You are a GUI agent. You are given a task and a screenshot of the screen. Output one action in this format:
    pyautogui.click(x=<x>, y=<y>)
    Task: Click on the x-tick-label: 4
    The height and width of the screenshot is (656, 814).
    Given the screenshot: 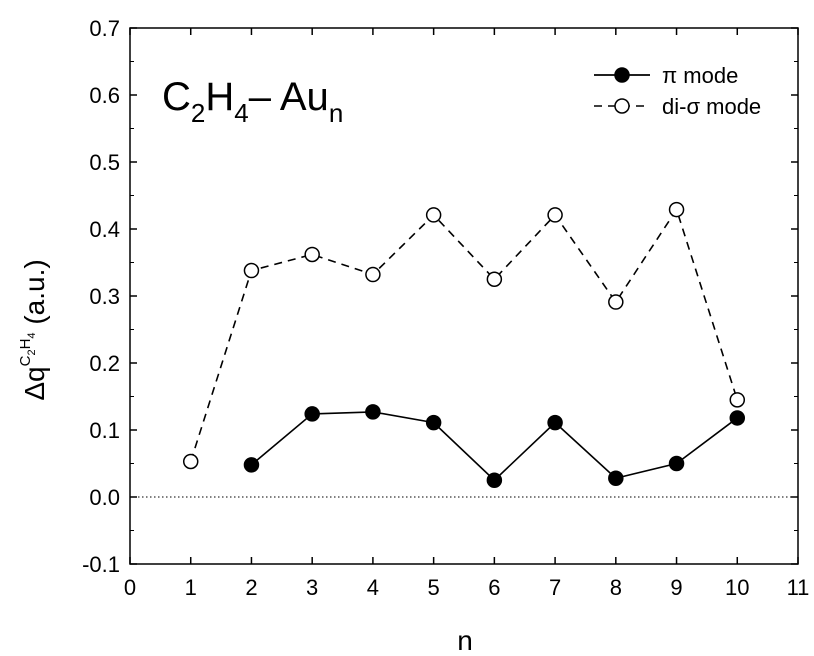 What is the action you would take?
    pyautogui.click(x=373, y=587)
    